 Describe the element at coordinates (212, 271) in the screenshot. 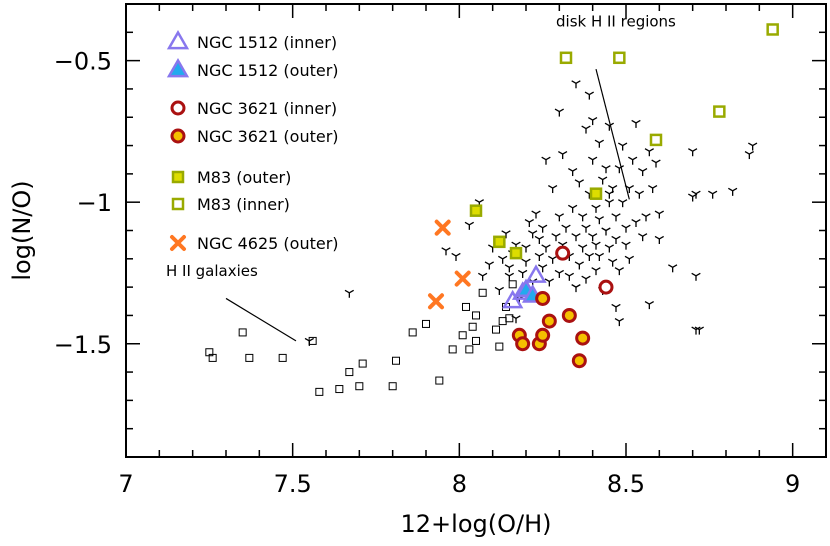

I see `annotation-label: H II galaxies` at that location.